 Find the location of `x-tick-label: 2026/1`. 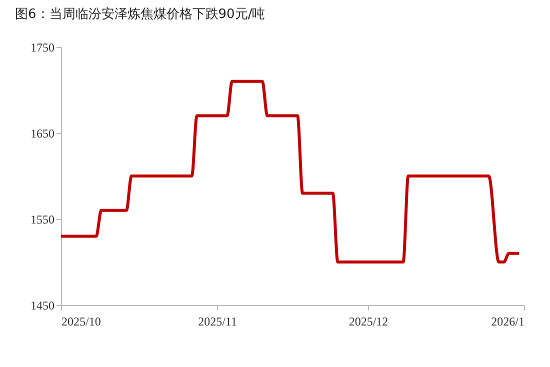

x-tick-label: 2026/1 is located at coordinates (507, 321).